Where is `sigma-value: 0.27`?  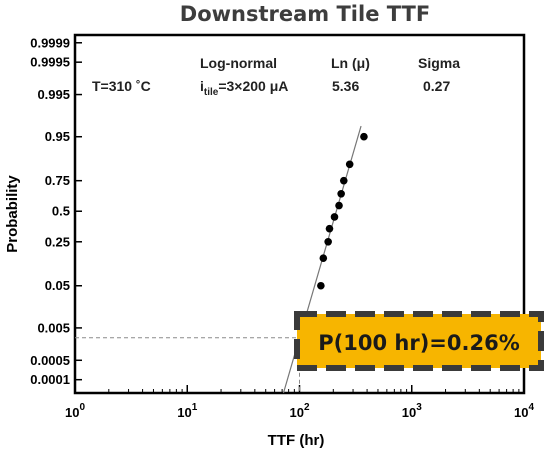 sigma-value: 0.27 is located at coordinates (436, 86).